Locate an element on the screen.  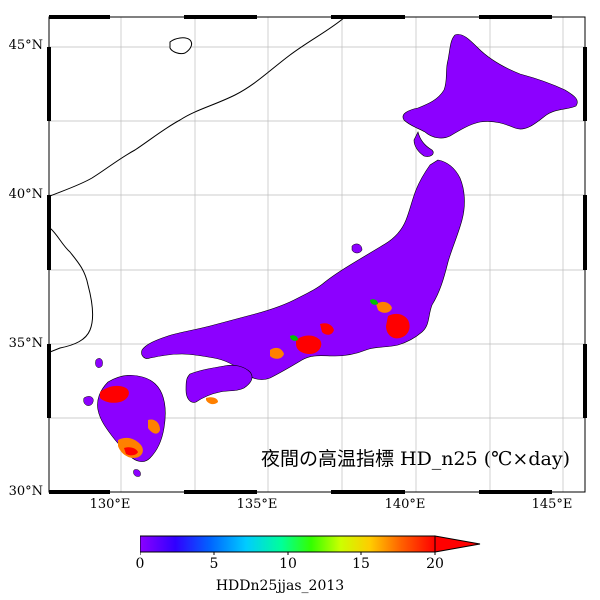
colorbar-tick-10: 10 is located at coordinates (288, 564).